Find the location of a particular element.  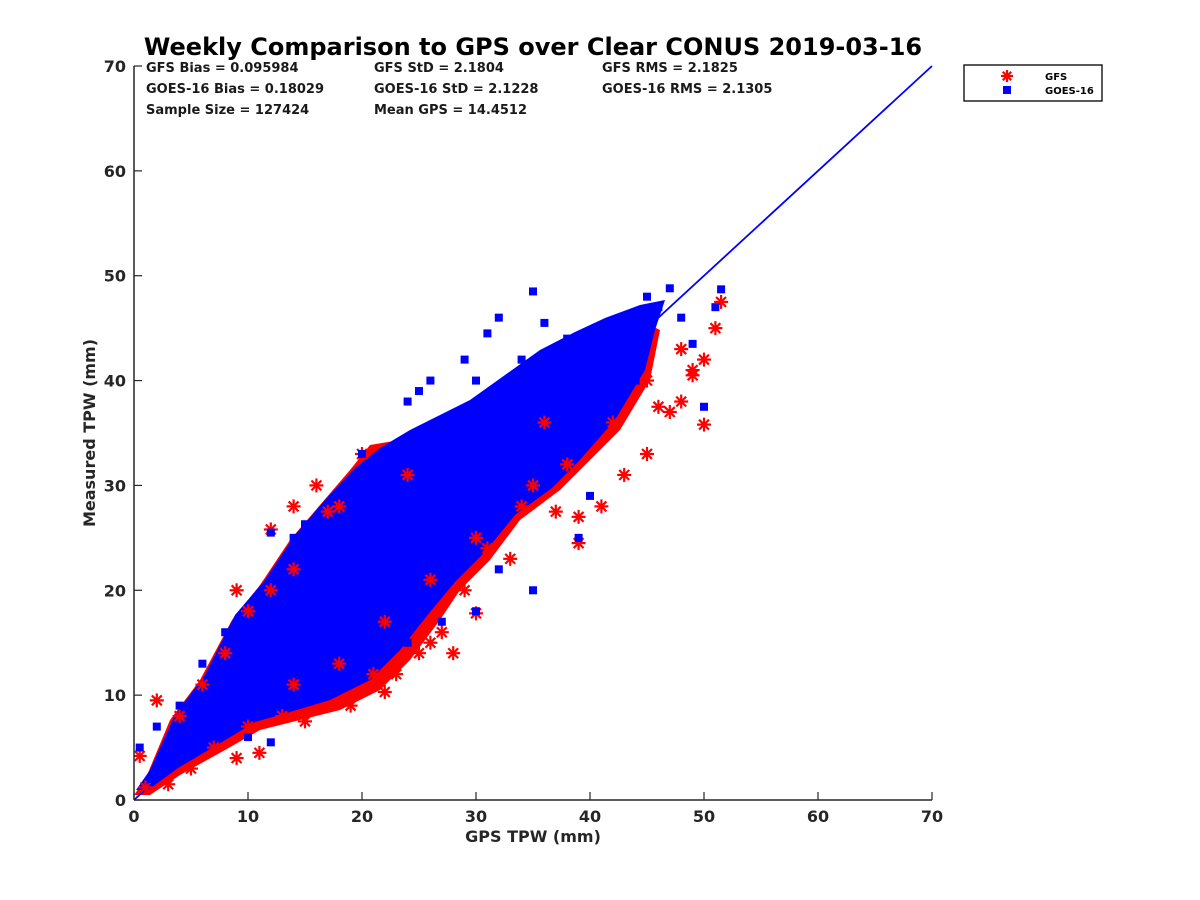

legend-box is located at coordinates (1033, 83).